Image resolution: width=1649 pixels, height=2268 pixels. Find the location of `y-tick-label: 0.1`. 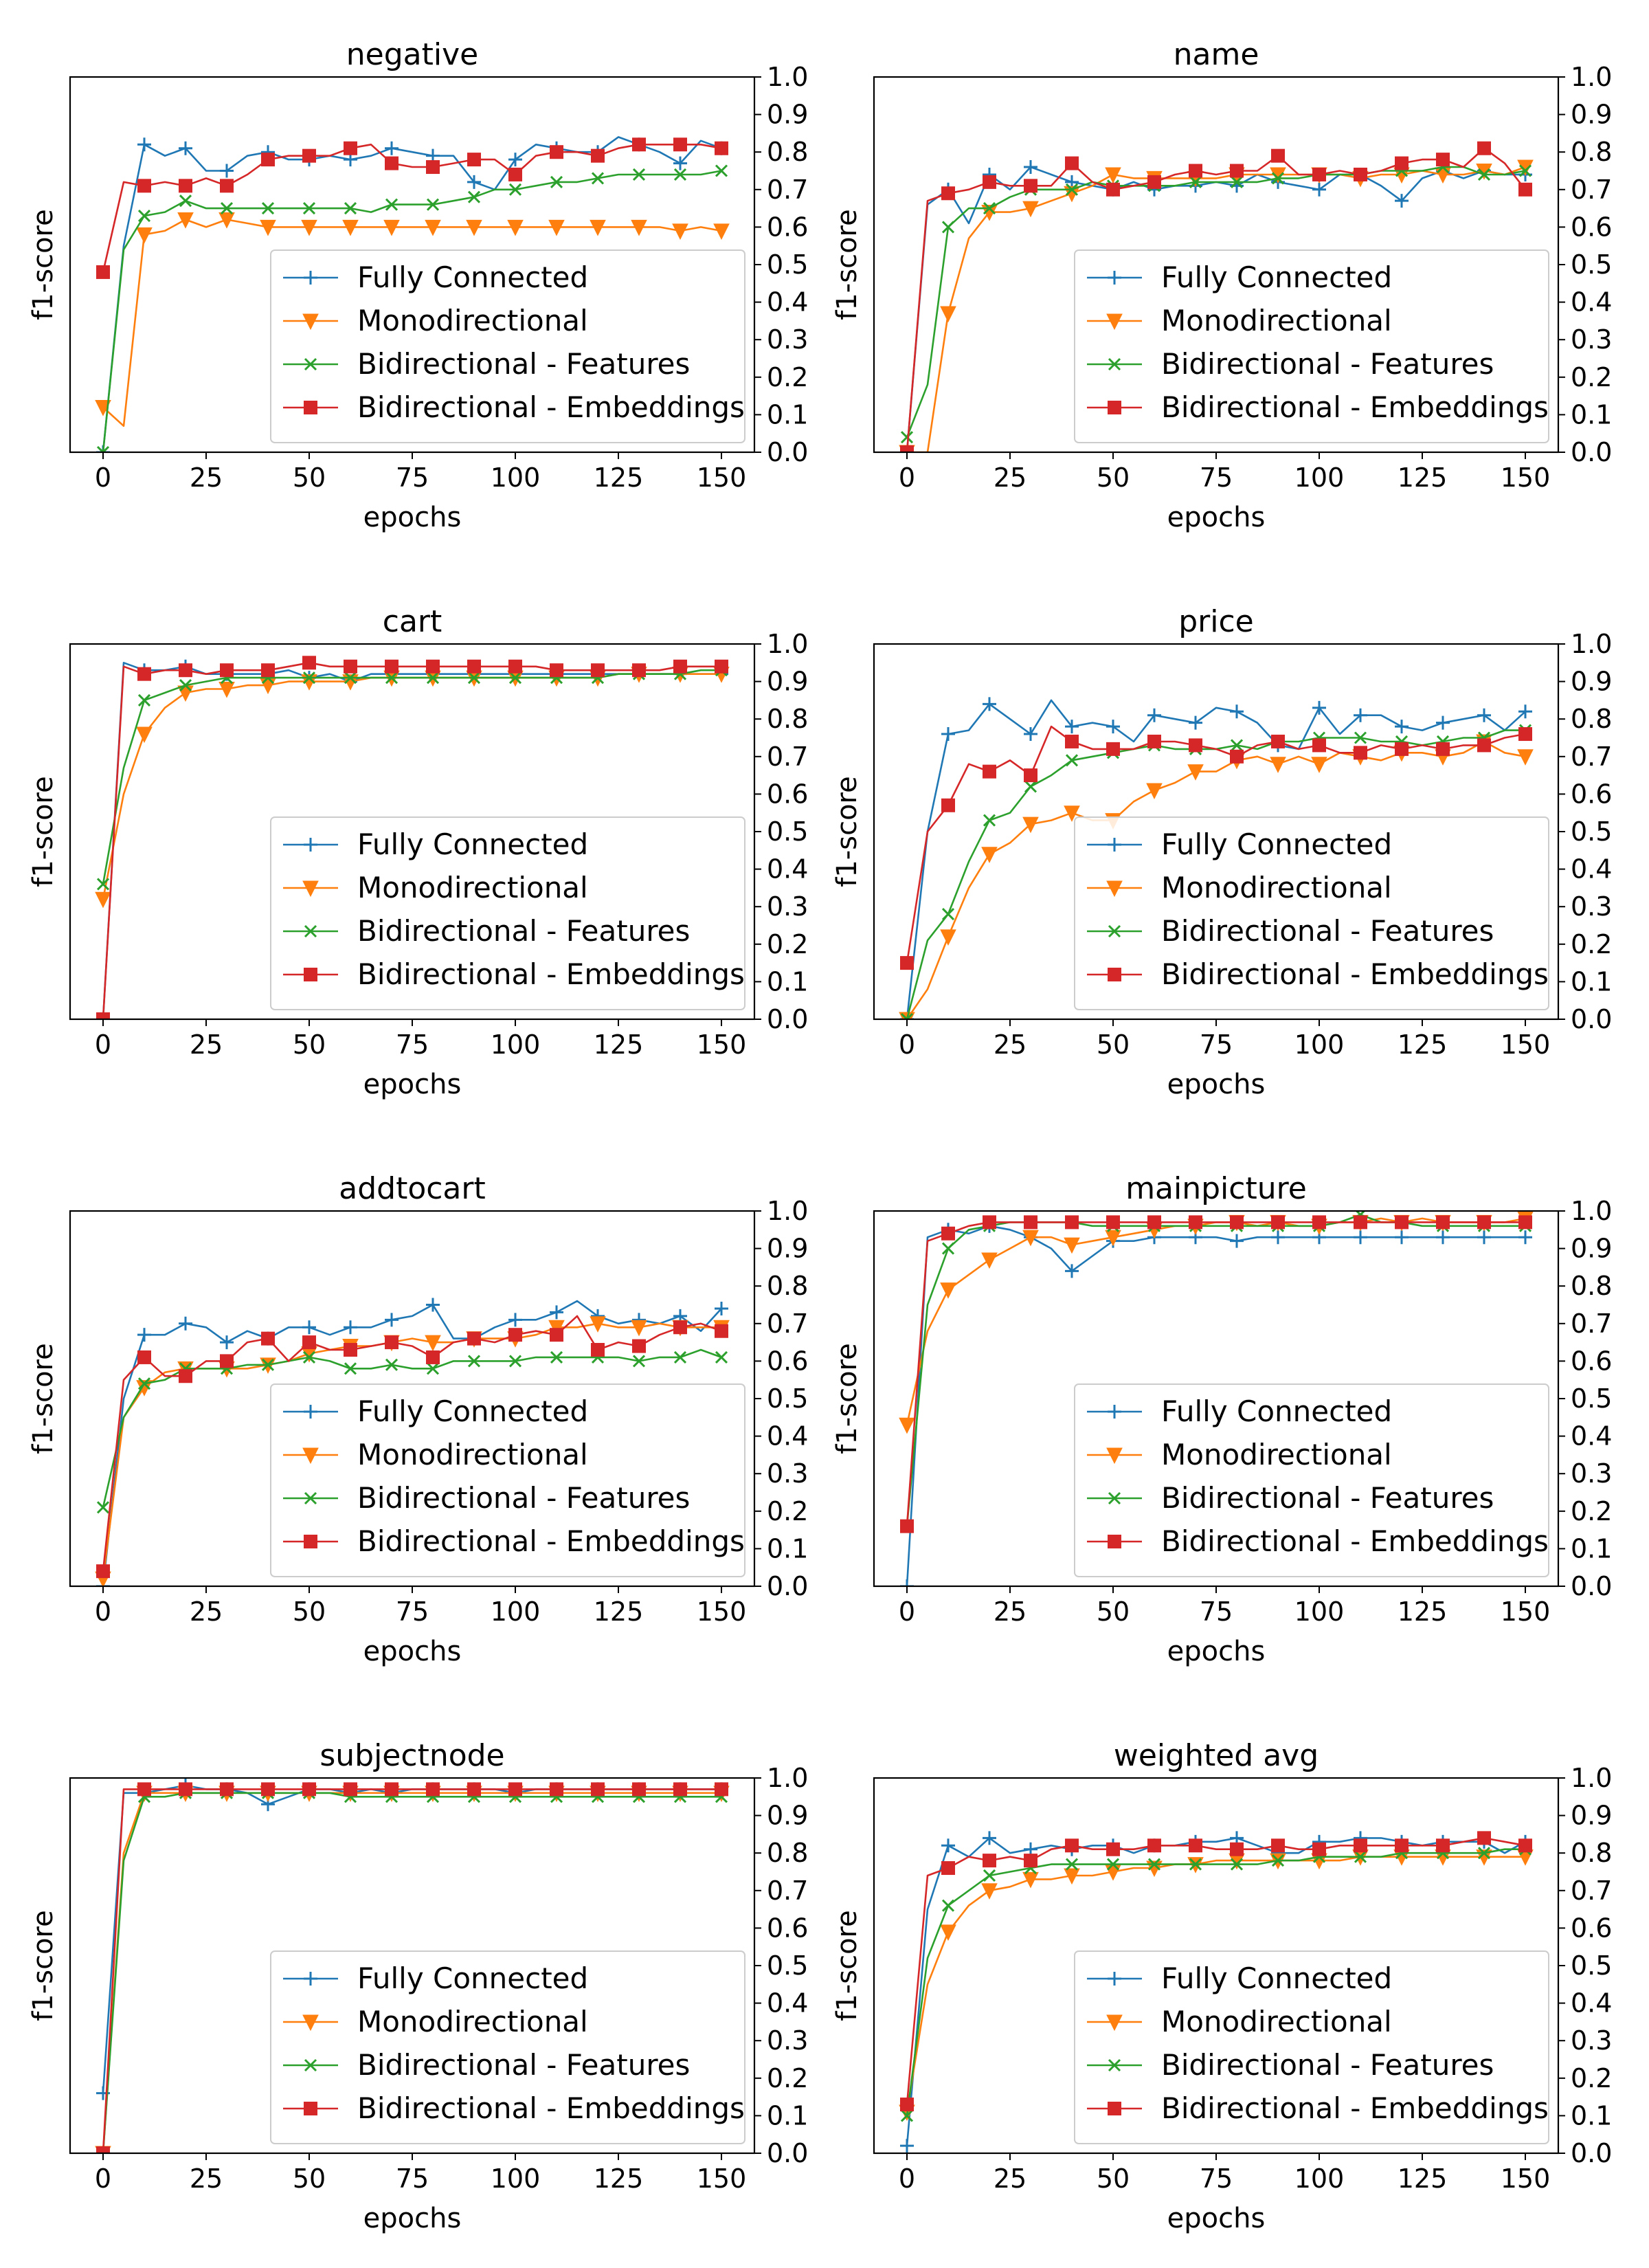

y-tick-label: 0.1 is located at coordinates (787, 414).